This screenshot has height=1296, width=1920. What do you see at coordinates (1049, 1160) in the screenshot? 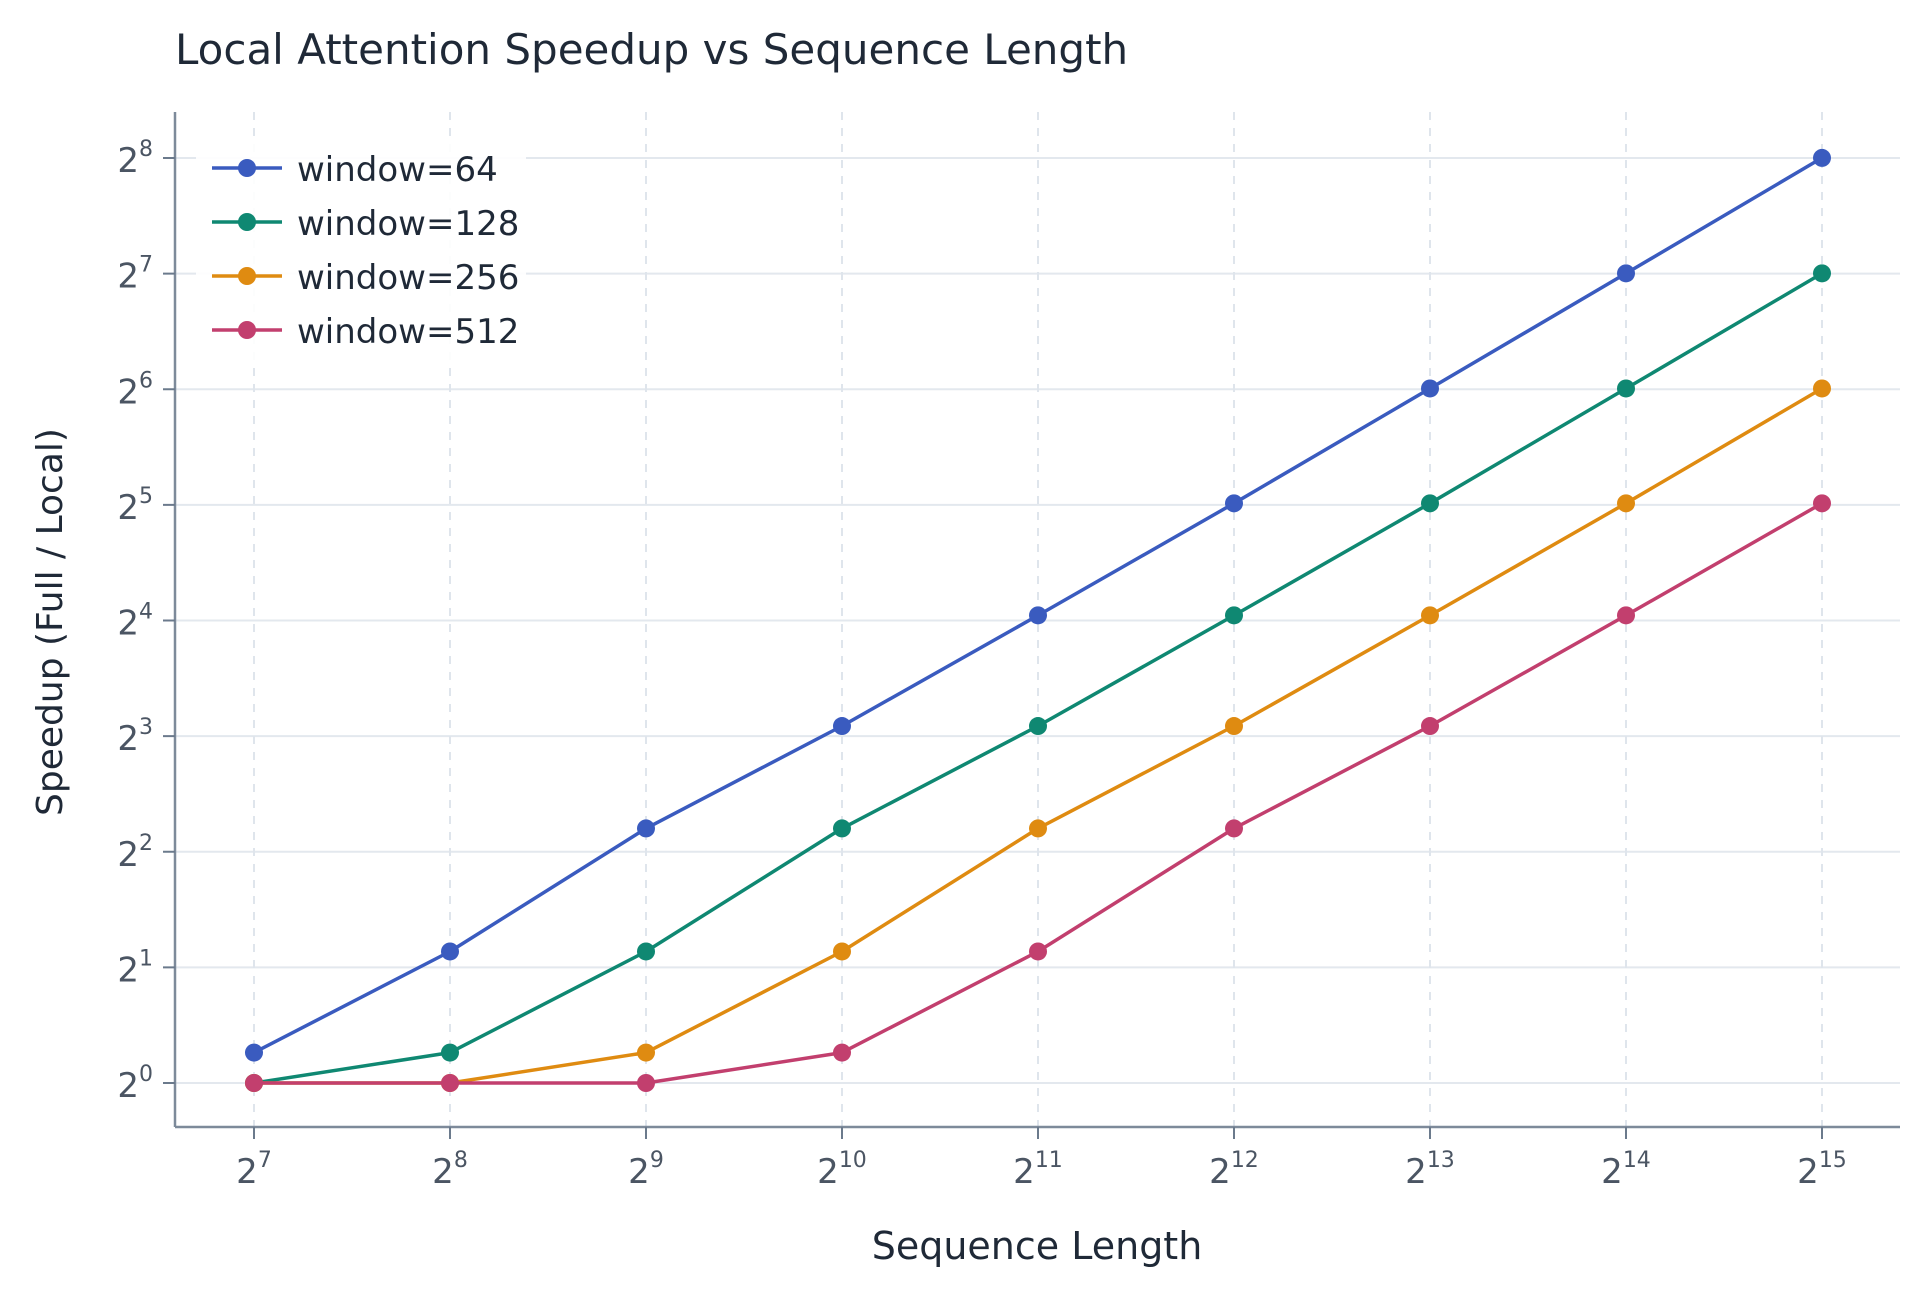
I see `x-tick-exponent: 11` at bounding box center [1049, 1160].